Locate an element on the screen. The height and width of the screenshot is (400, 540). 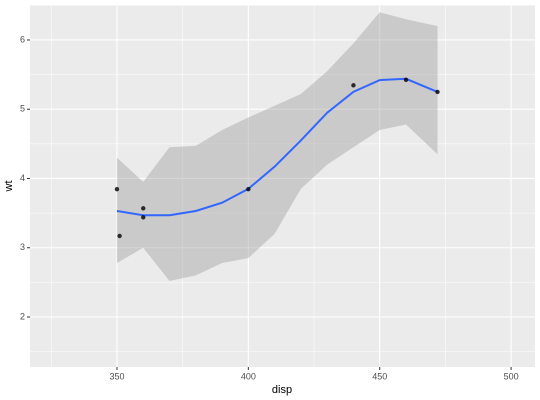
y-axis-title: wt is located at coordinates (9, 187).